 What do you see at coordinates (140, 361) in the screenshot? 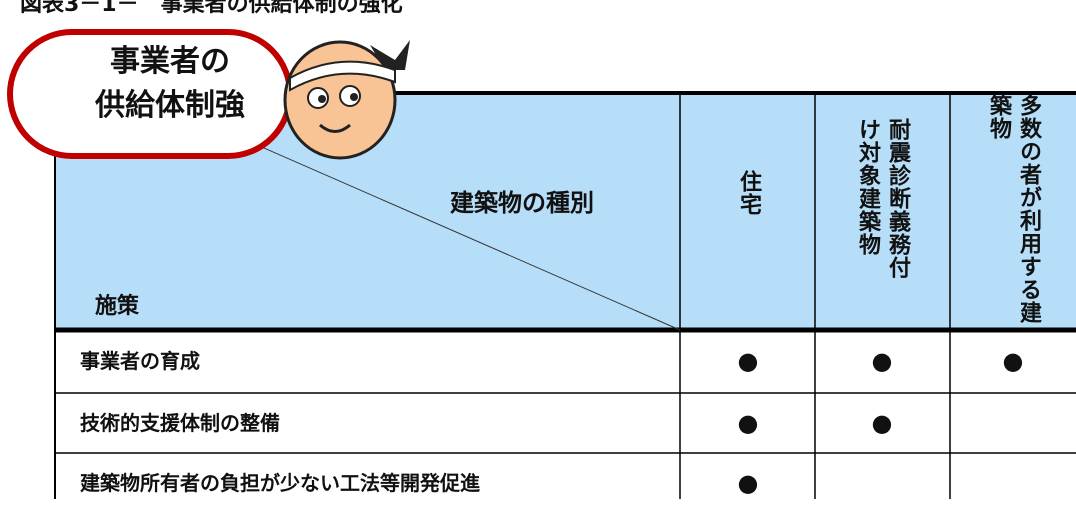
I see `row-label: 事業者の育成` at bounding box center [140, 361].